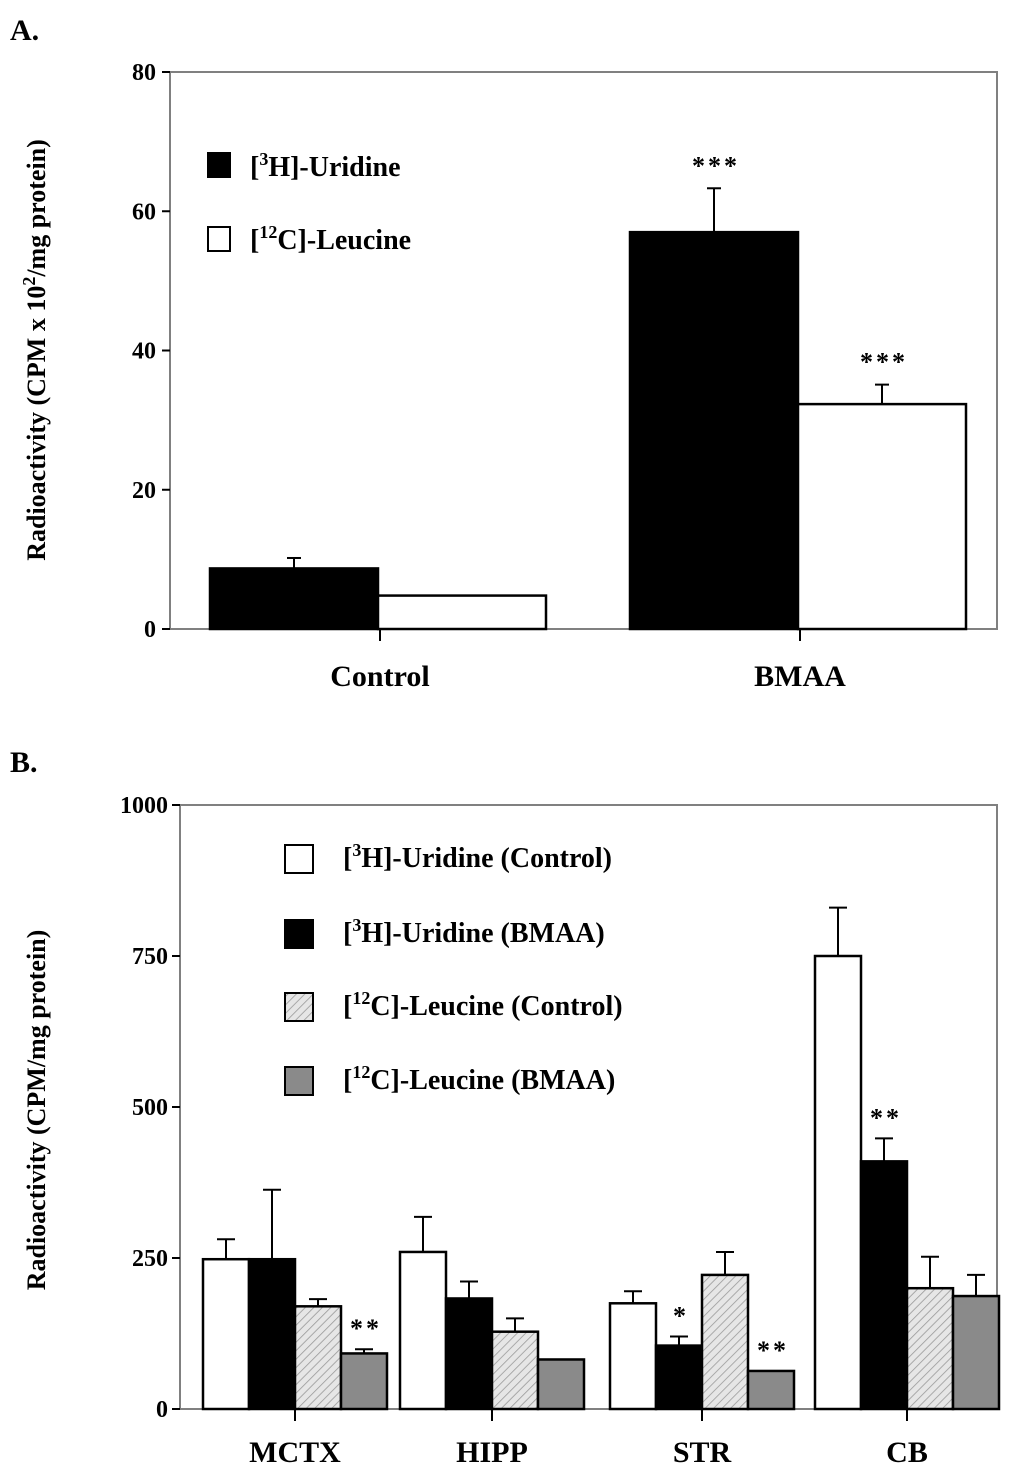 The height and width of the screenshot is (1476, 1024). What do you see at coordinates (295, 1452) in the screenshot?
I see `panel-b-category-label: MCTX` at bounding box center [295, 1452].